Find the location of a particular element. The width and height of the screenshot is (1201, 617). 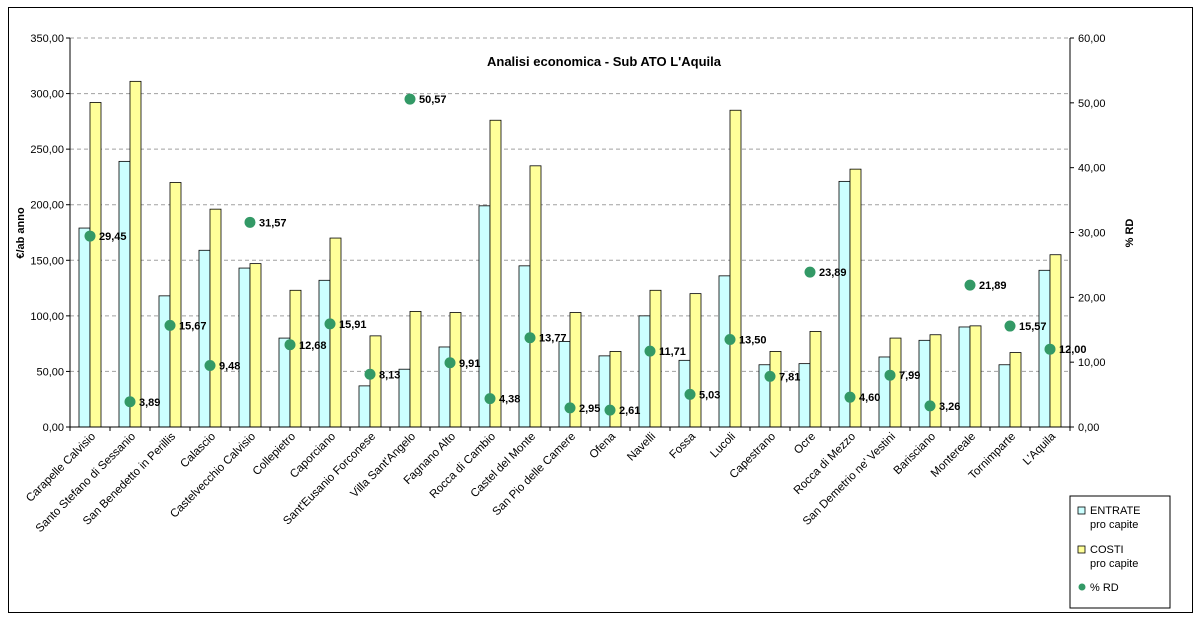

y2-tick-label: 30,00 is located at coordinates (1092, 234).